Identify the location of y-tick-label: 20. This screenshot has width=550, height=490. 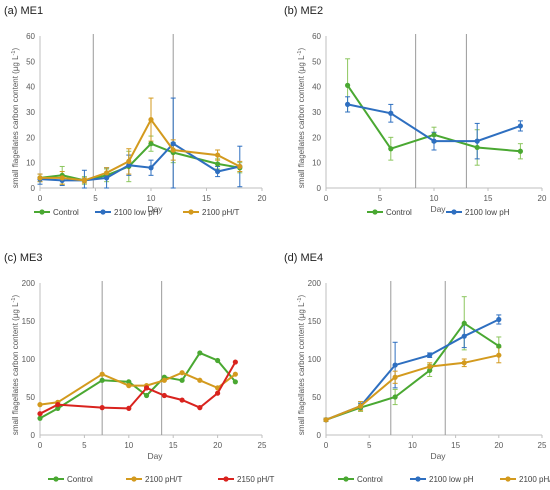
(30, 137).